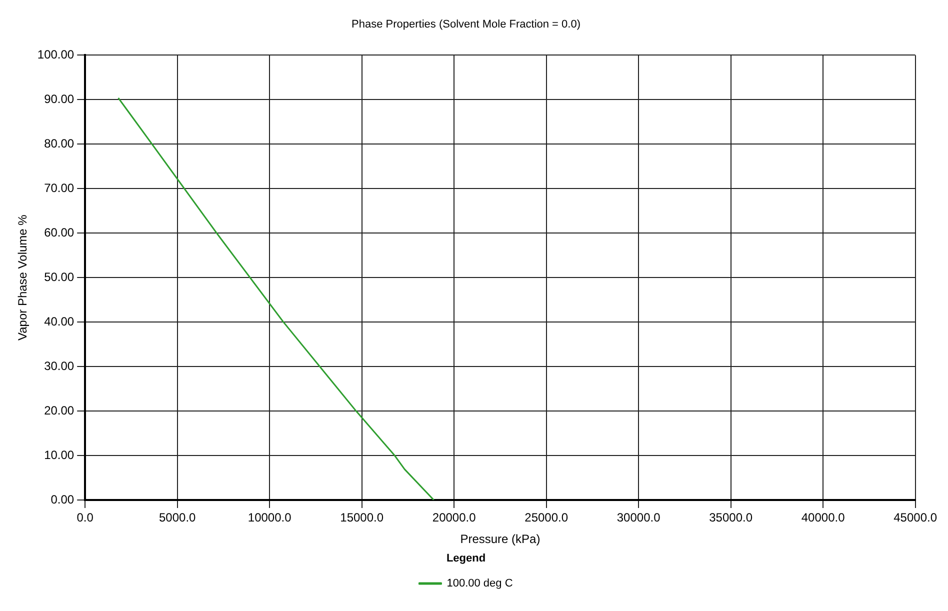  I want to click on chart-title: Phase Properties (Solvent Mole Fraction = 0.0), so click(466, 24).